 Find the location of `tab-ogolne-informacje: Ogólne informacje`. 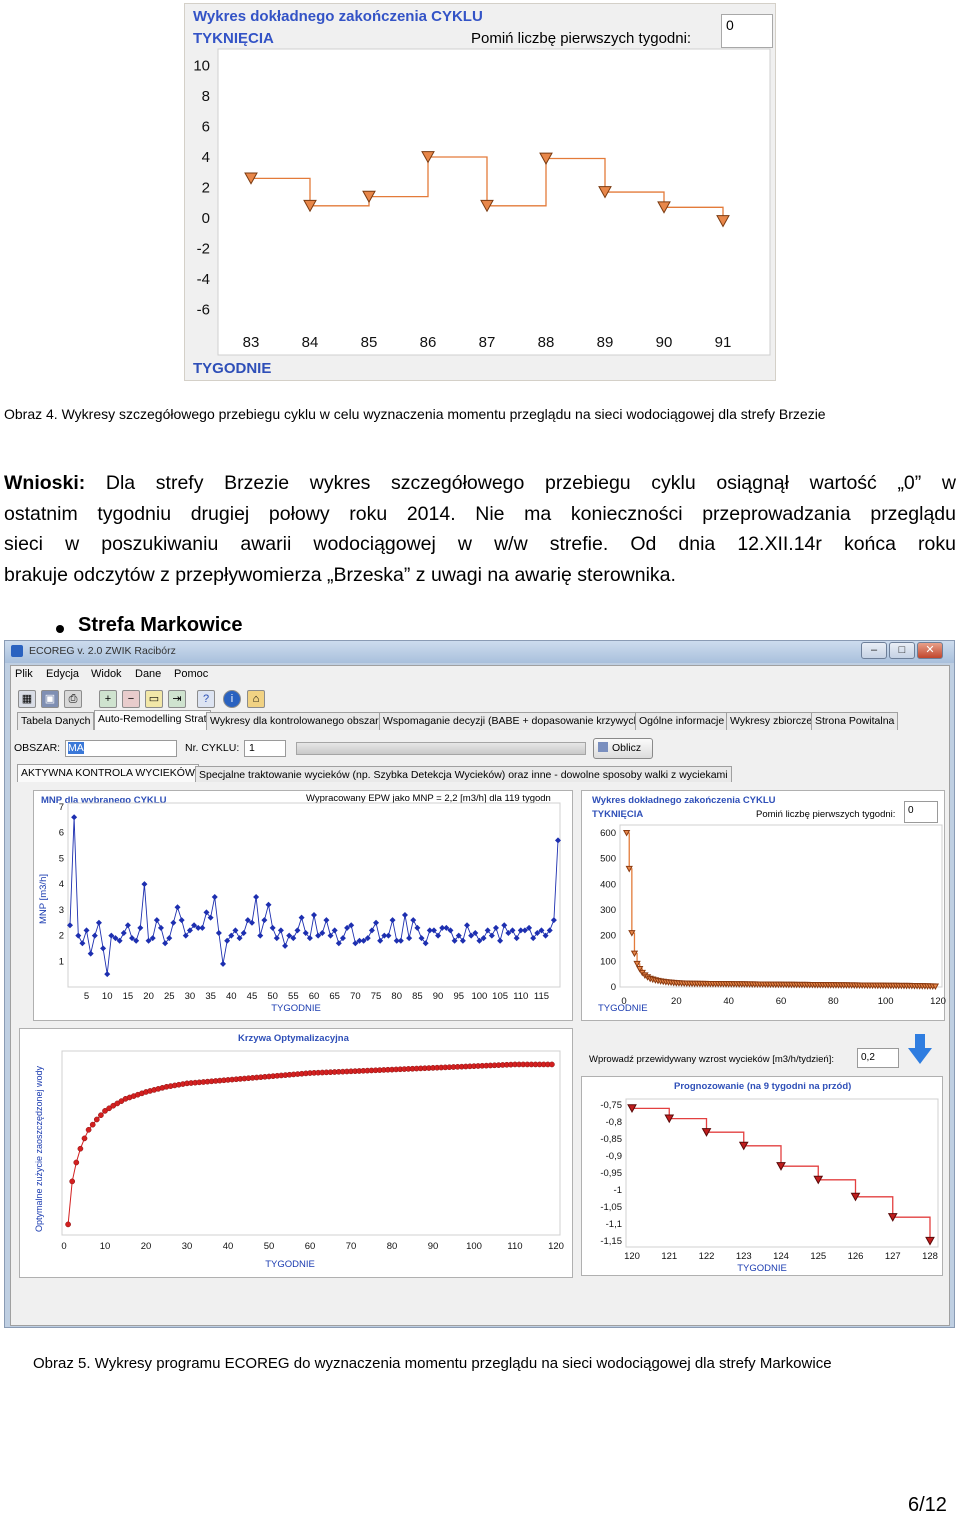

tab-ogolne-informacje: Ogólne informacje is located at coordinates (682, 721).